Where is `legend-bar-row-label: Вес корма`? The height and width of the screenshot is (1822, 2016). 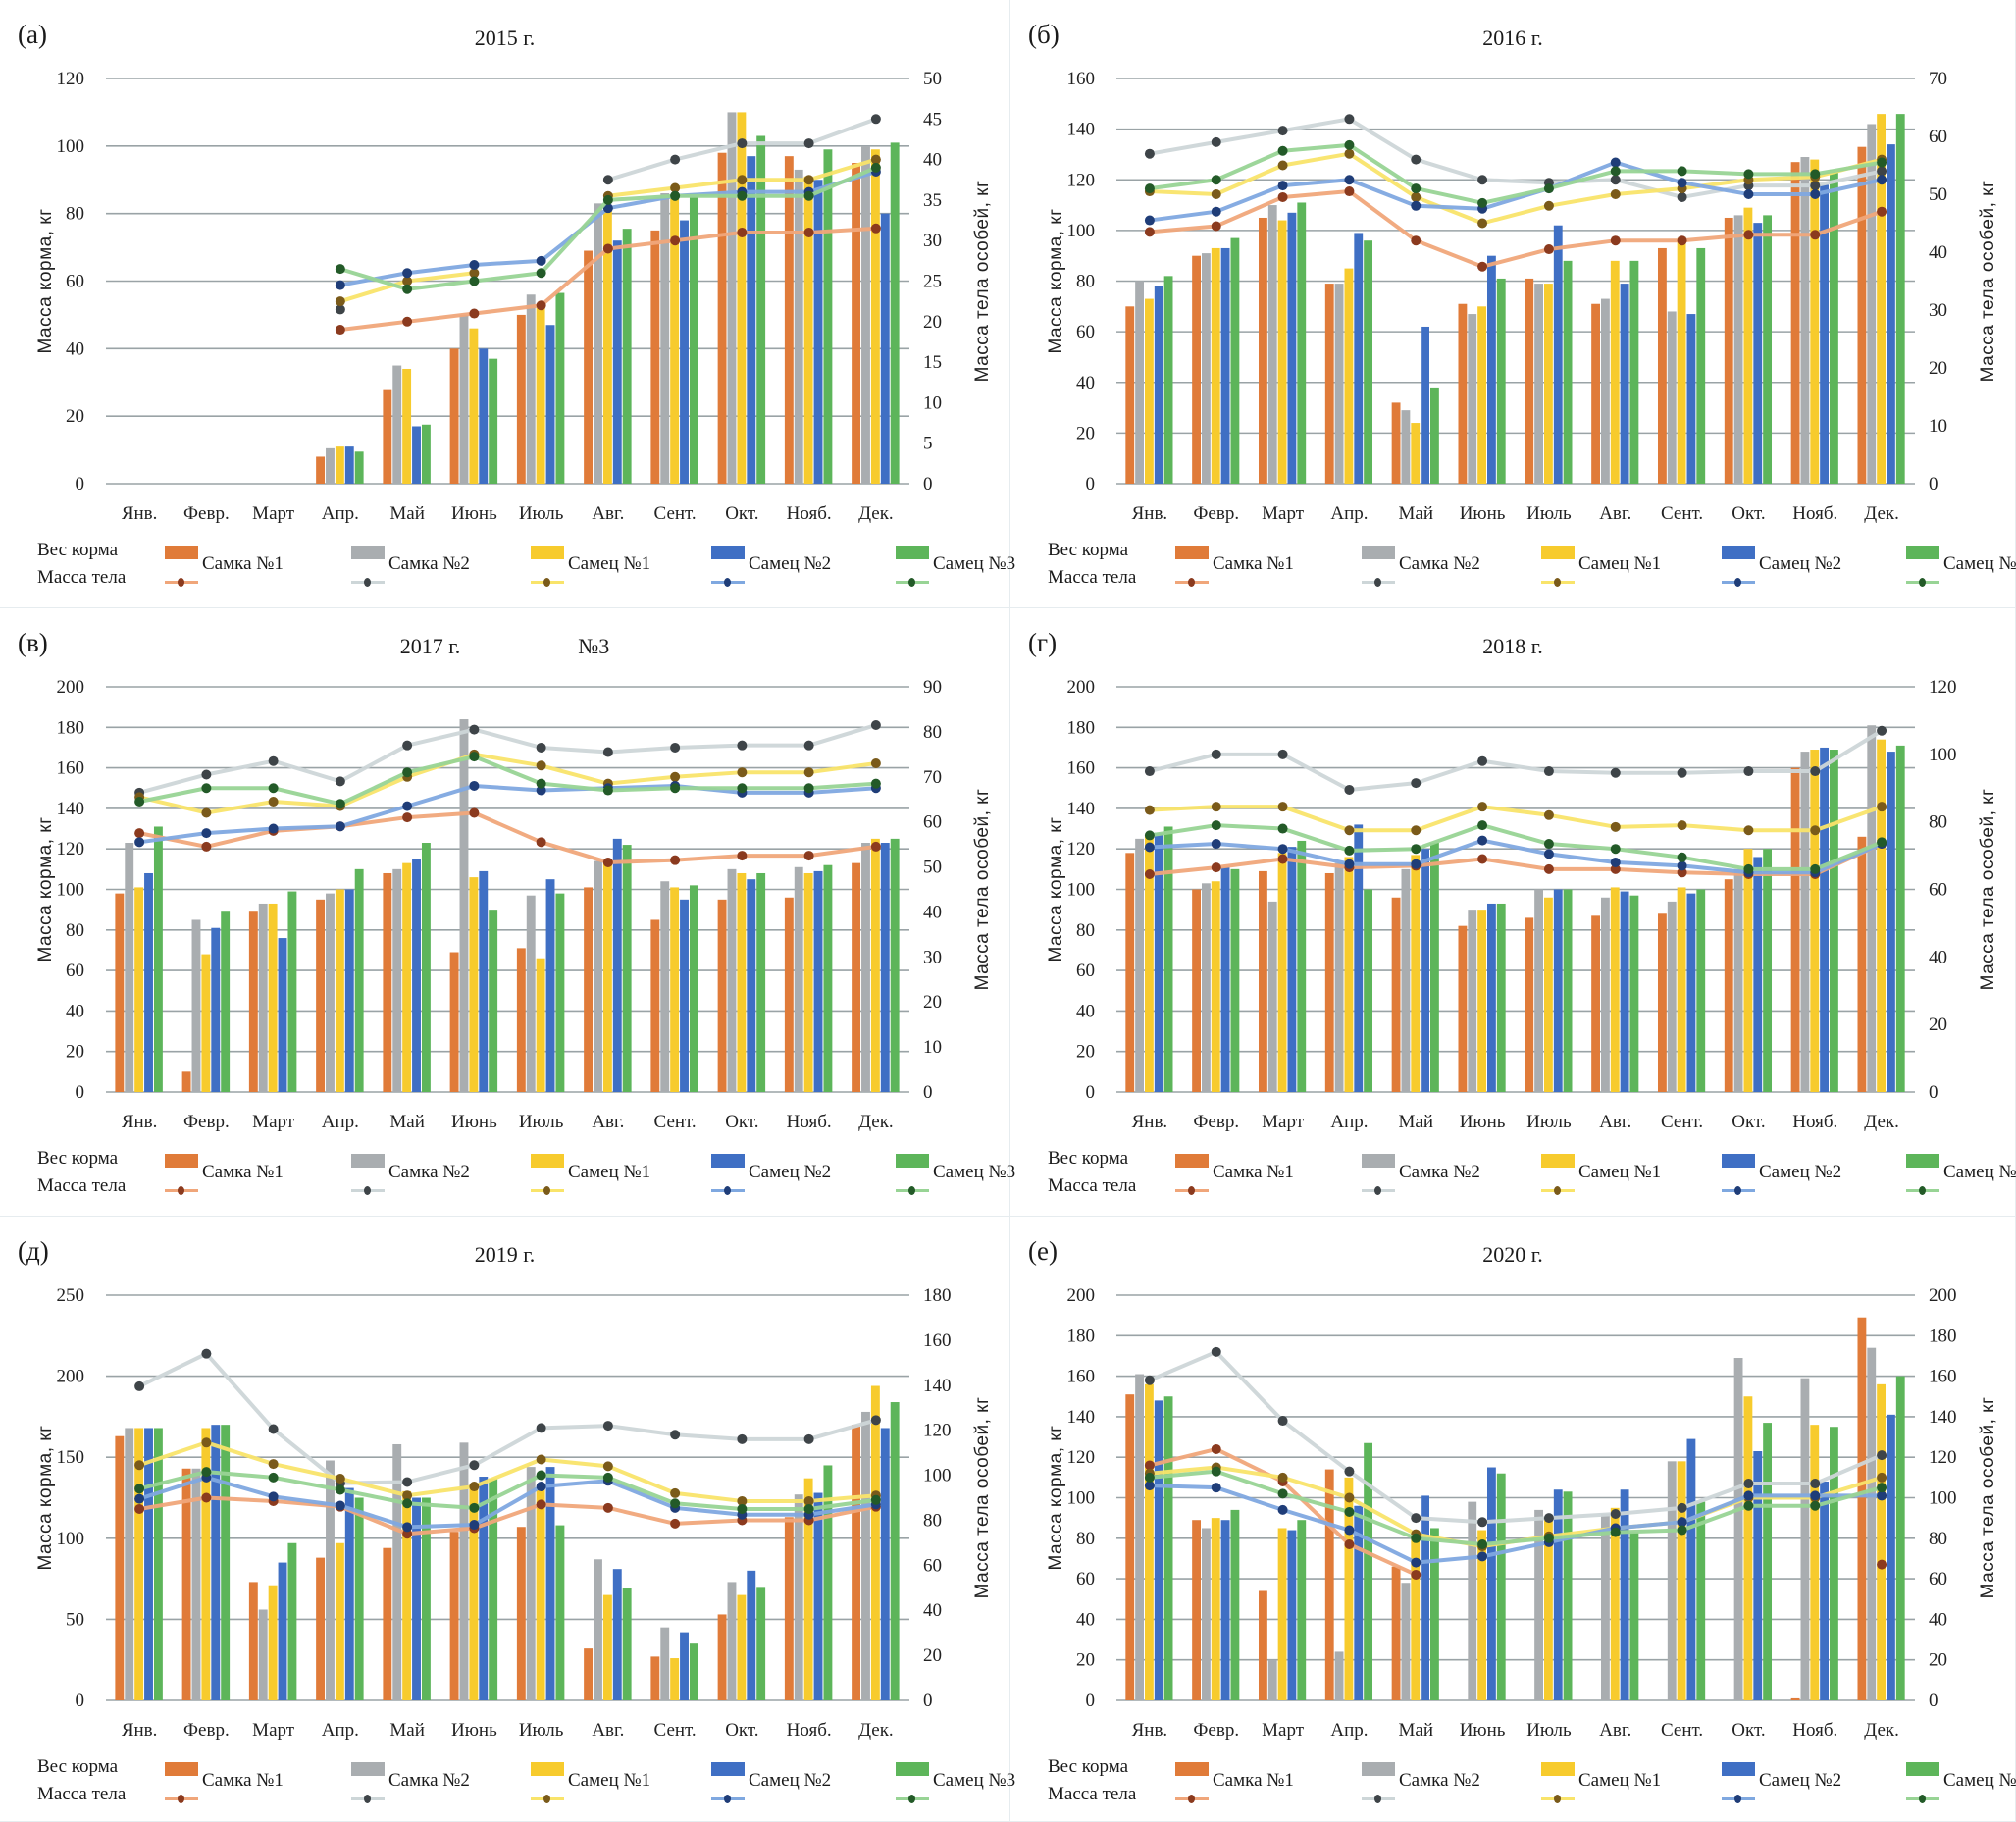 legend-bar-row-label: Вес корма is located at coordinates (1088, 1766).